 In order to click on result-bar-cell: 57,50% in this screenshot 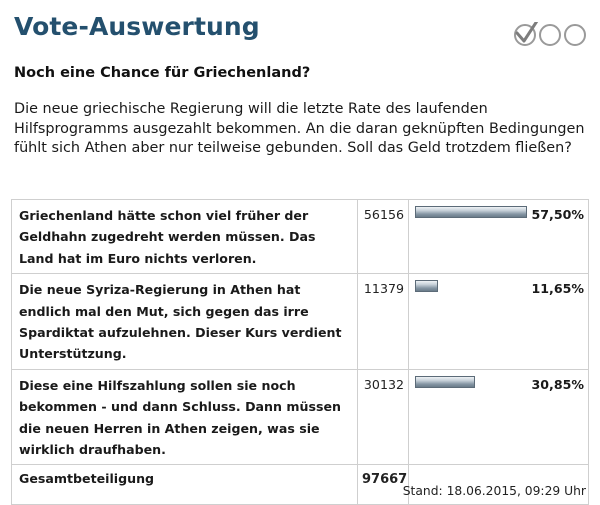, I will do `click(498, 236)`.